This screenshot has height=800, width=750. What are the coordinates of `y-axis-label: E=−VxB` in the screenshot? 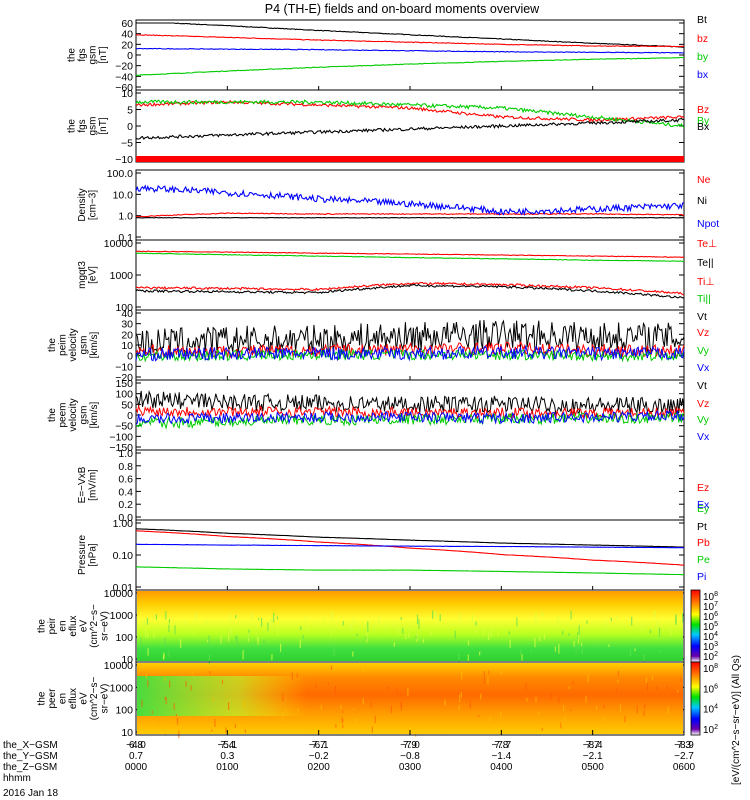 It's located at (82, 484).